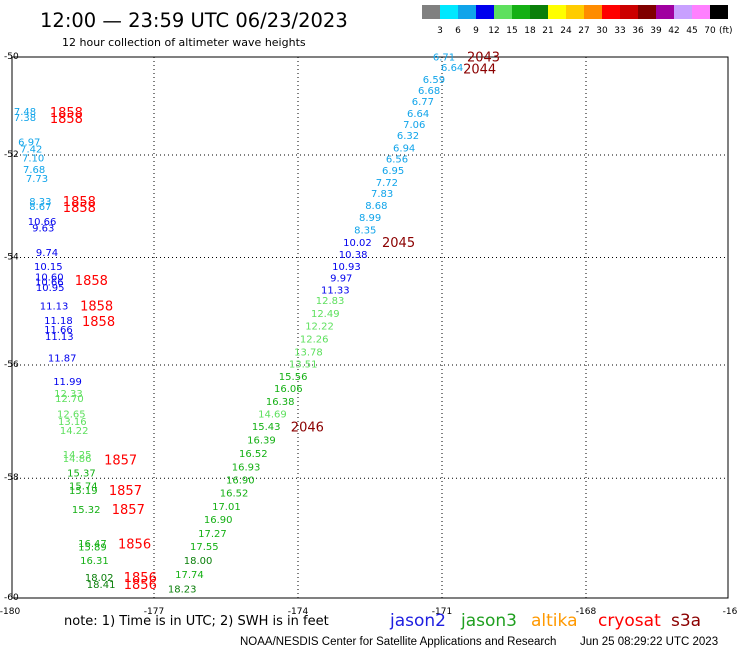  What do you see at coordinates (280, 402) in the screenshot?
I see `swh-label: 16.38` at bounding box center [280, 402].